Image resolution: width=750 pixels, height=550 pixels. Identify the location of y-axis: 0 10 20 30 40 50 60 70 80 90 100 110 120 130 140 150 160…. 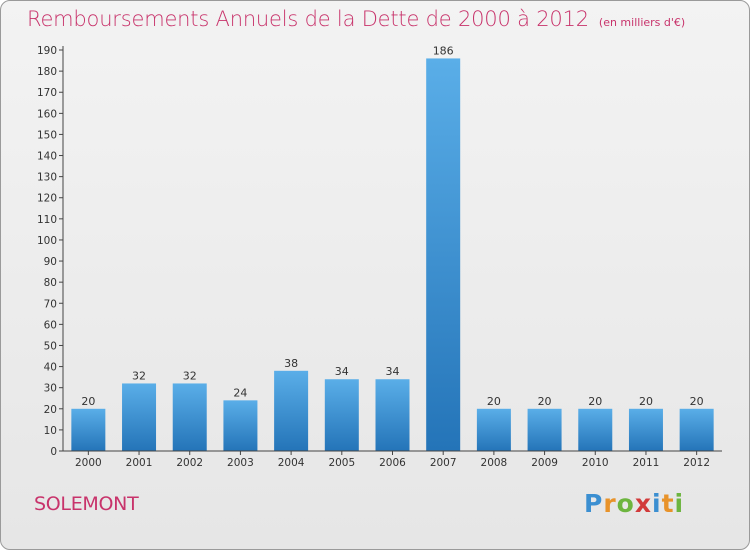
(50, 251).